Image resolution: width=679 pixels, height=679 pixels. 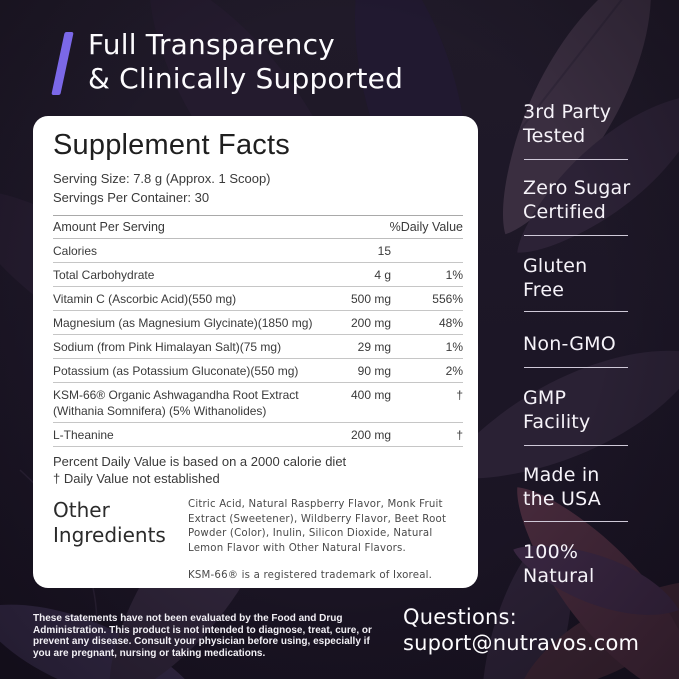 I want to click on column-header-dv: %Daily Value, so click(x=426, y=227).